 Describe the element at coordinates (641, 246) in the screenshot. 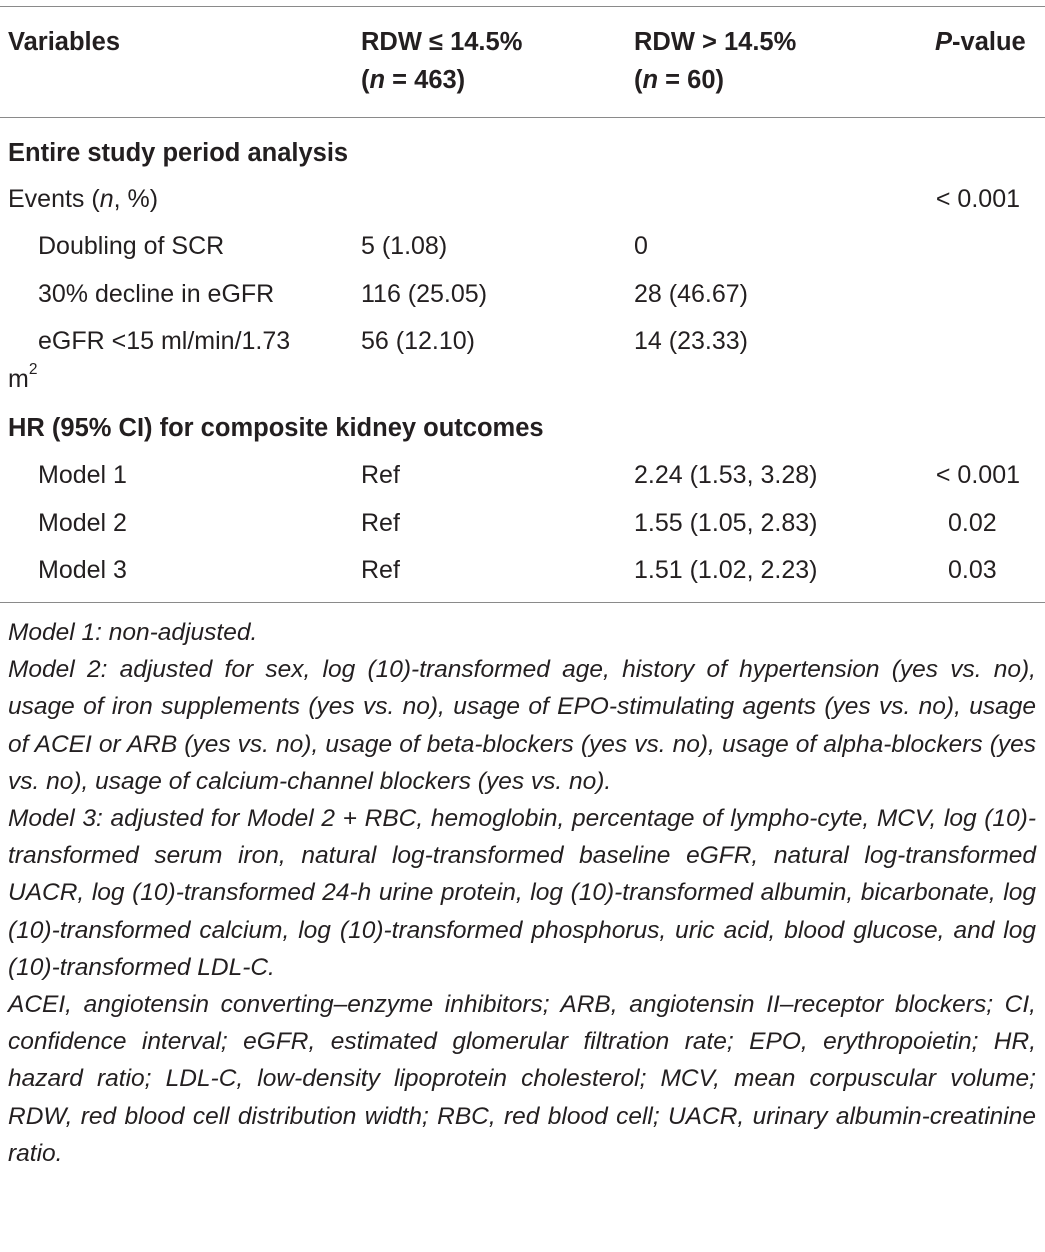

I see `row-high-doubling-scr: 0` at that location.